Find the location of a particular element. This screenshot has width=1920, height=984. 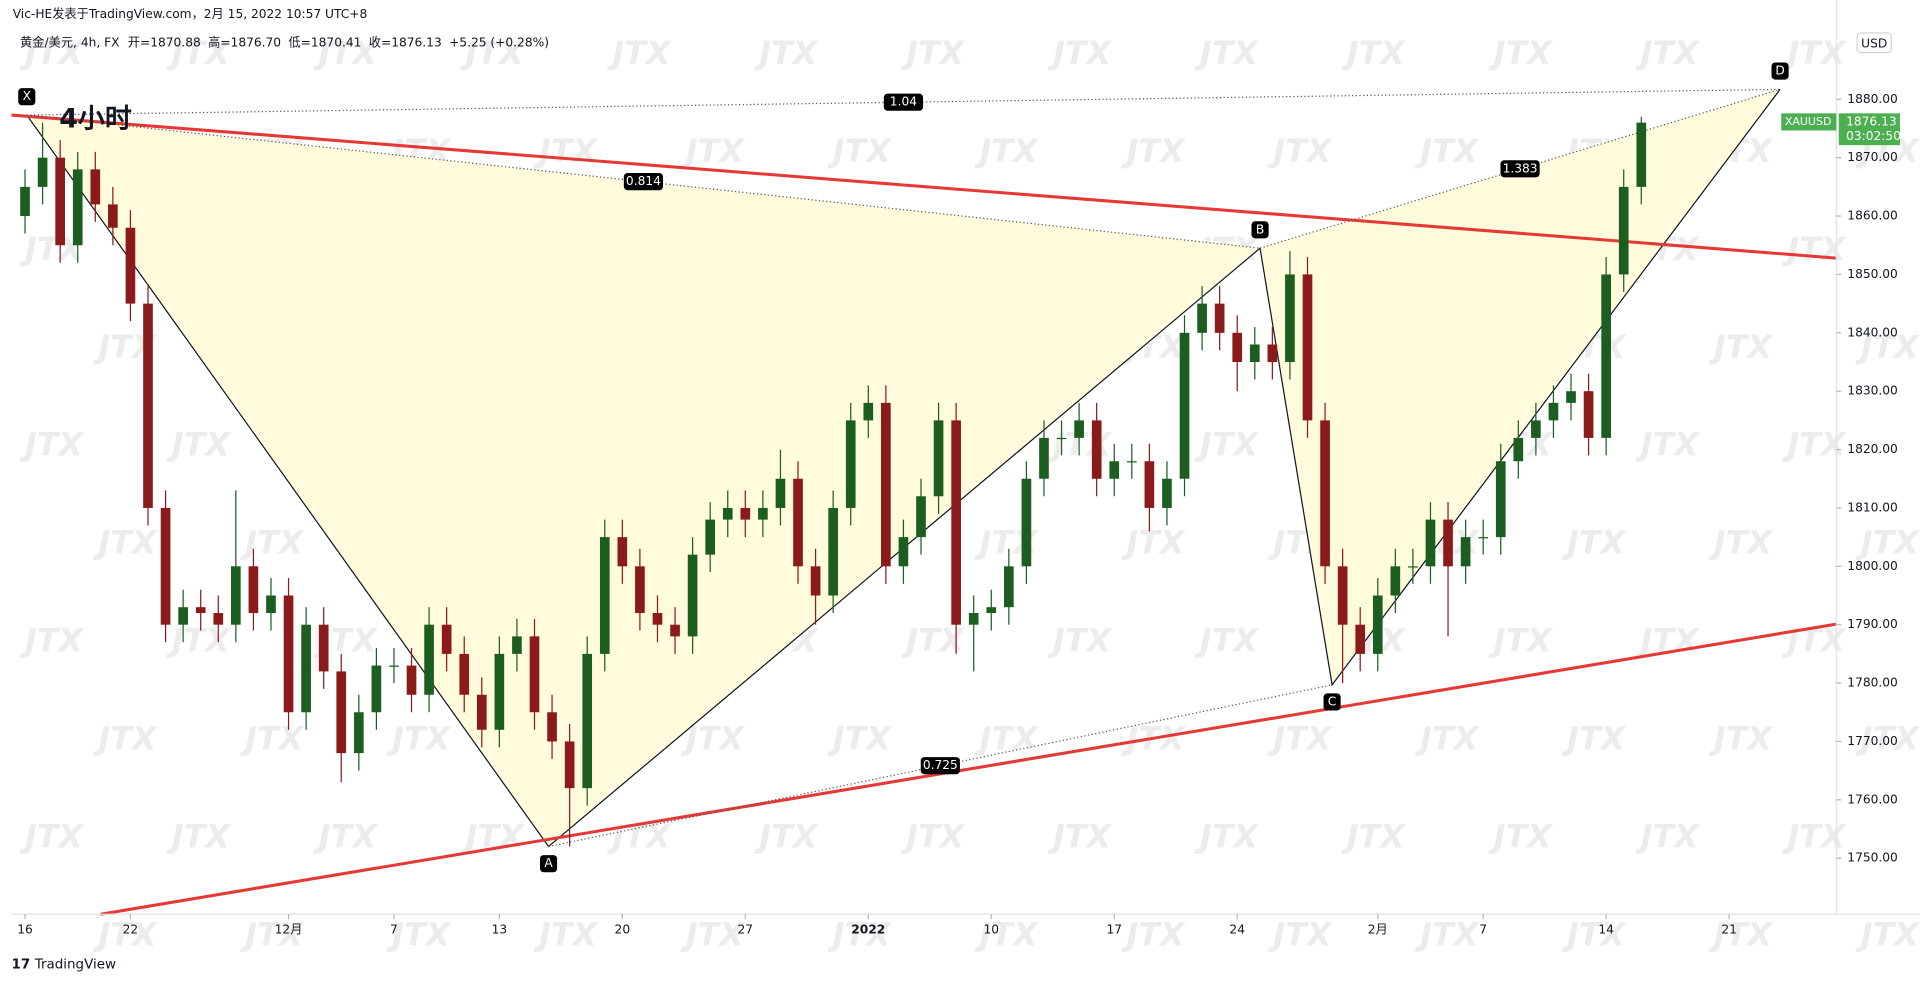

x-tick-label: 2月 is located at coordinates (1378, 930).